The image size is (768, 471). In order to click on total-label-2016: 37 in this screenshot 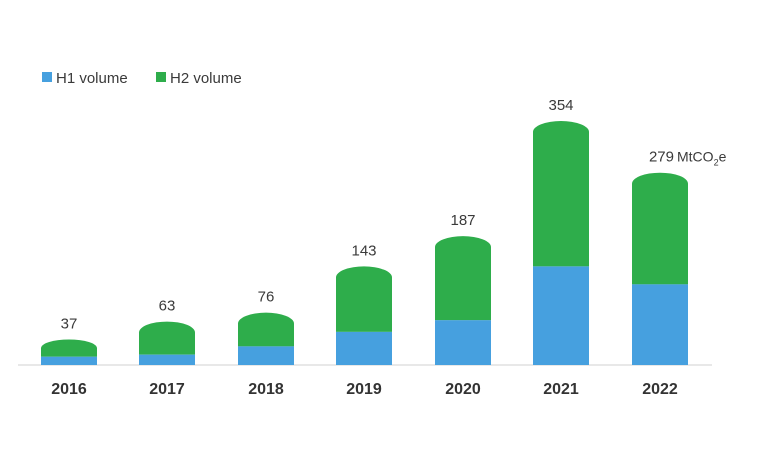, I will do `click(69, 323)`.